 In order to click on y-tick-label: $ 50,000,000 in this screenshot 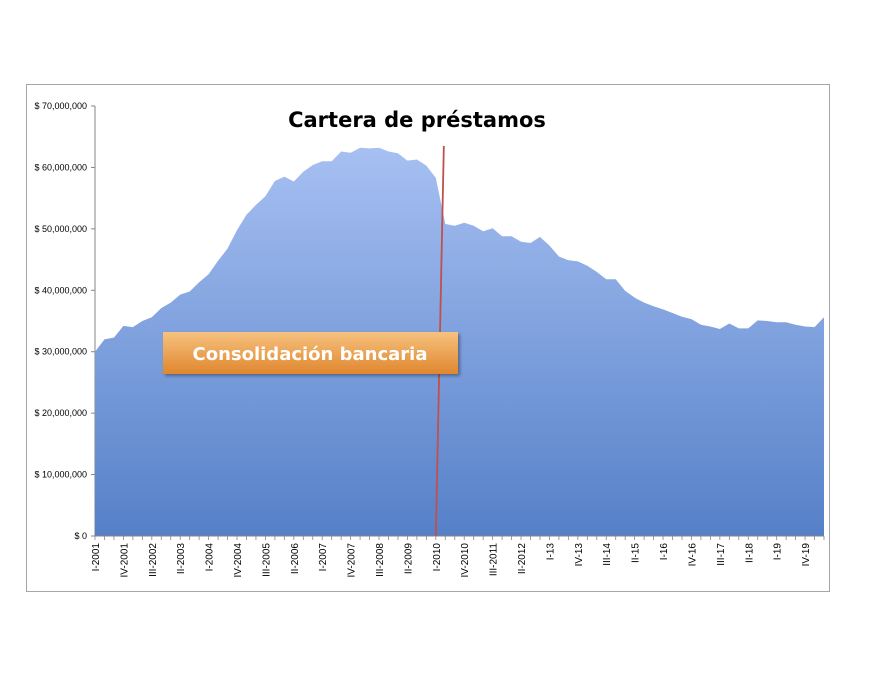, I will do `click(60, 229)`.